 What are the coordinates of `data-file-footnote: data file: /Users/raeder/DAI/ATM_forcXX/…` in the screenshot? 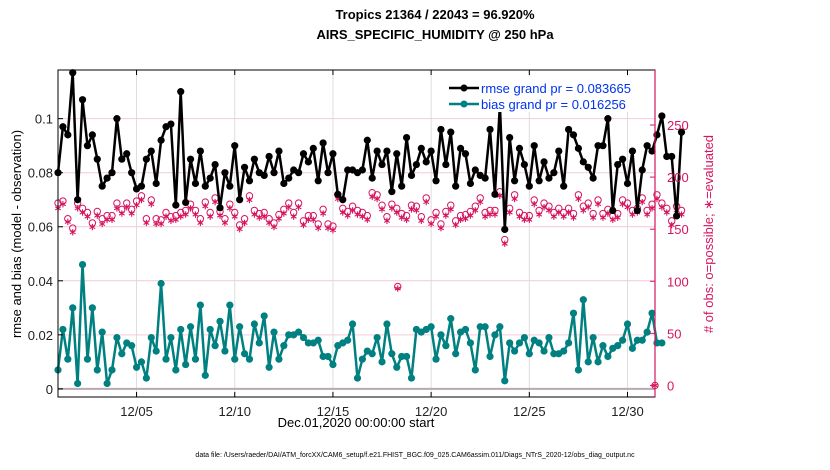 It's located at (415, 455).